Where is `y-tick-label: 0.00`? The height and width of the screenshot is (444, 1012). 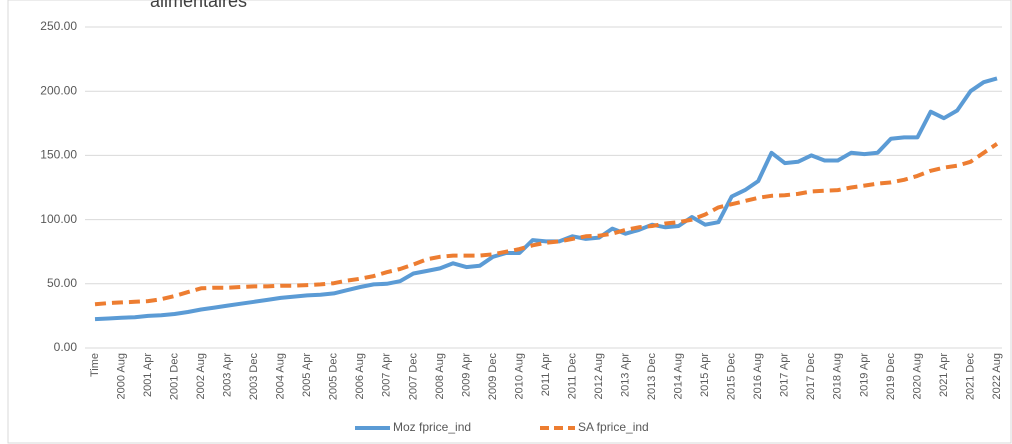
y-tick-label: 0.00 is located at coordinates (66, 347).